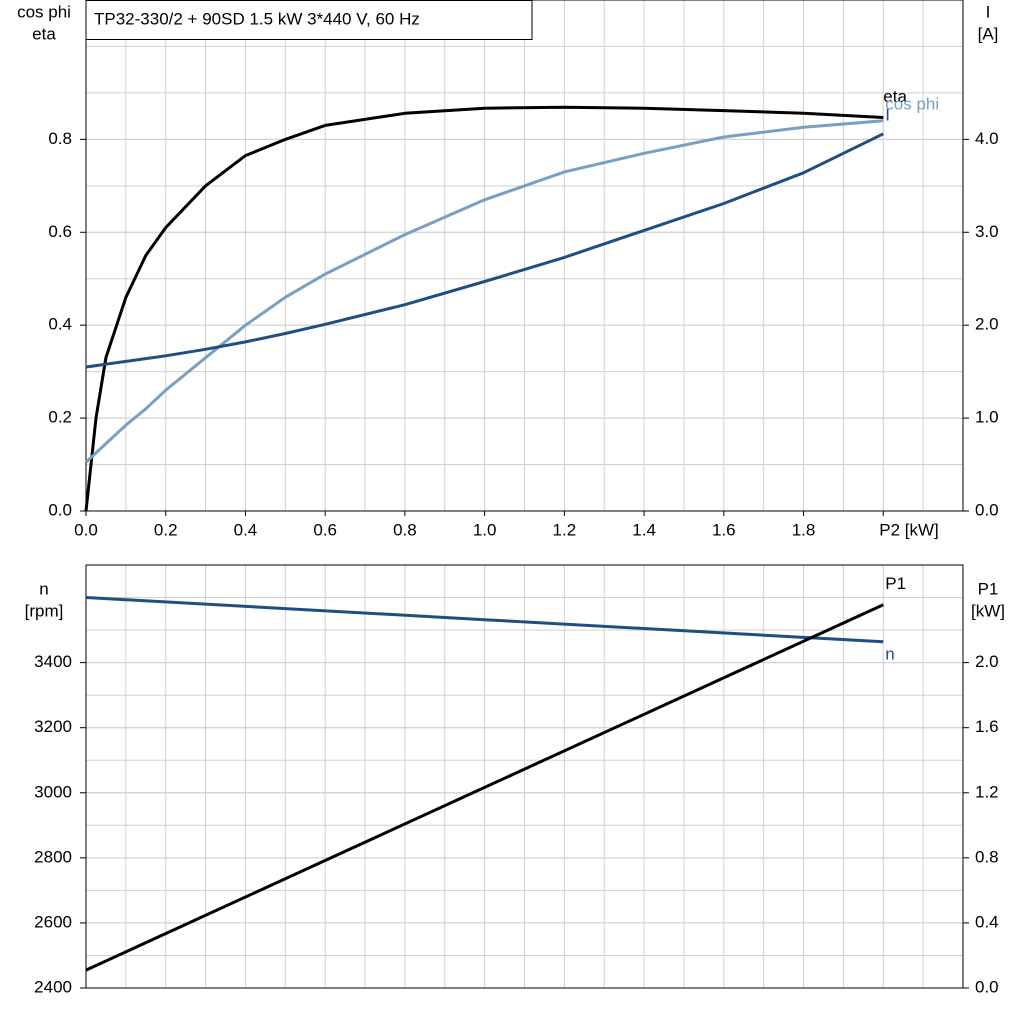 This screenshot has width=1024, height=1024. I want to click on y-tick-label: 0.8, so click(60, 138).